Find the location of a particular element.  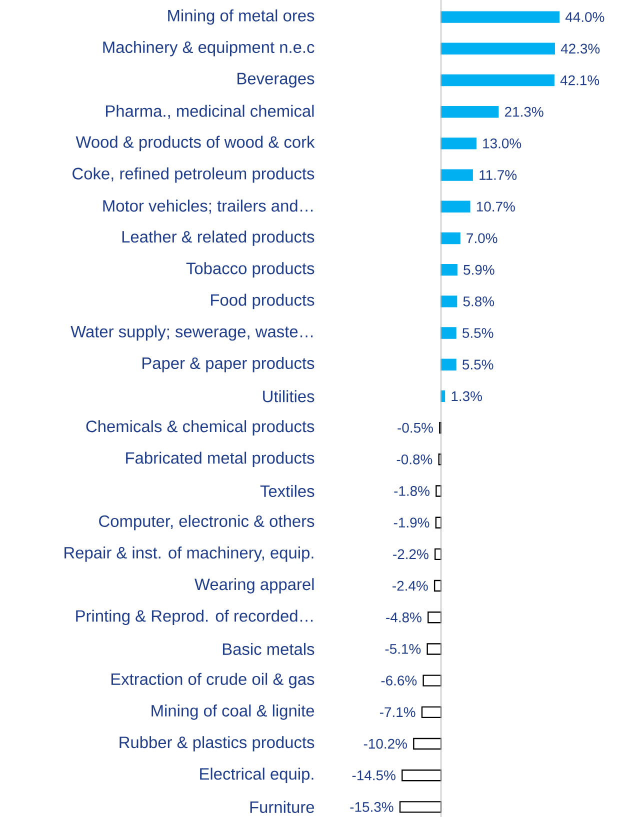

y-tick-label: Basic metals is located at coordinates (268, 649).